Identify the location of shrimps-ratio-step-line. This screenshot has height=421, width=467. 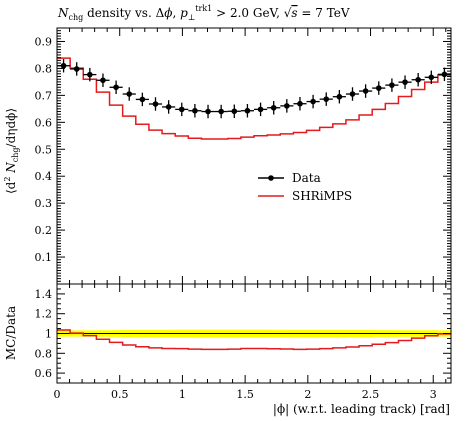
(254, 340).